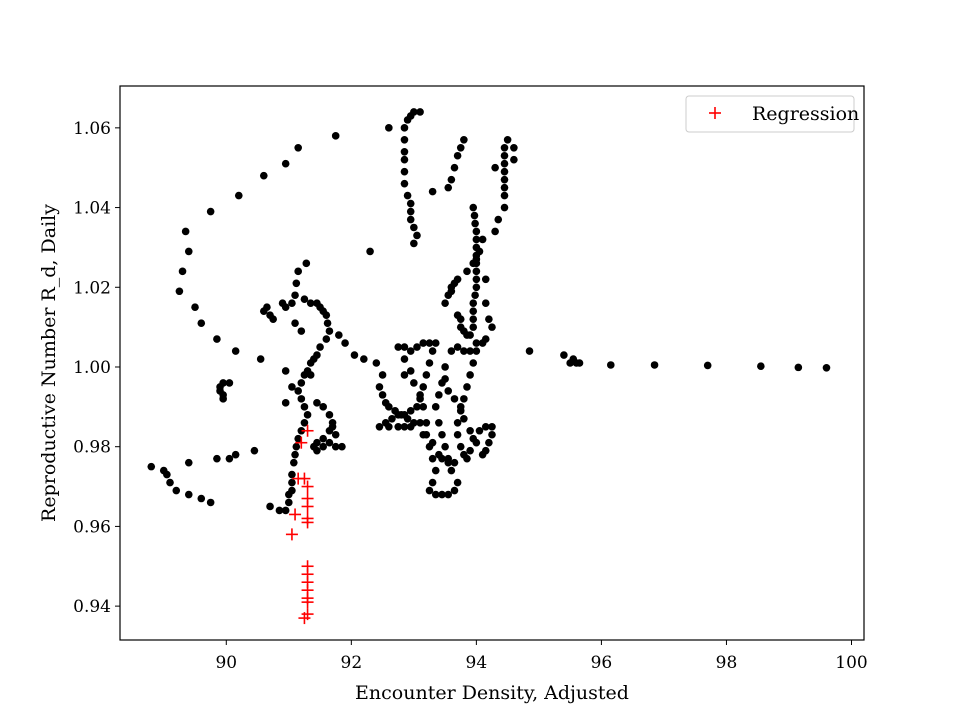  What do you see at coordinates (477, 663) in the screenshot?
I see `x-tick-label: 94` at bounding box center [477, 663].